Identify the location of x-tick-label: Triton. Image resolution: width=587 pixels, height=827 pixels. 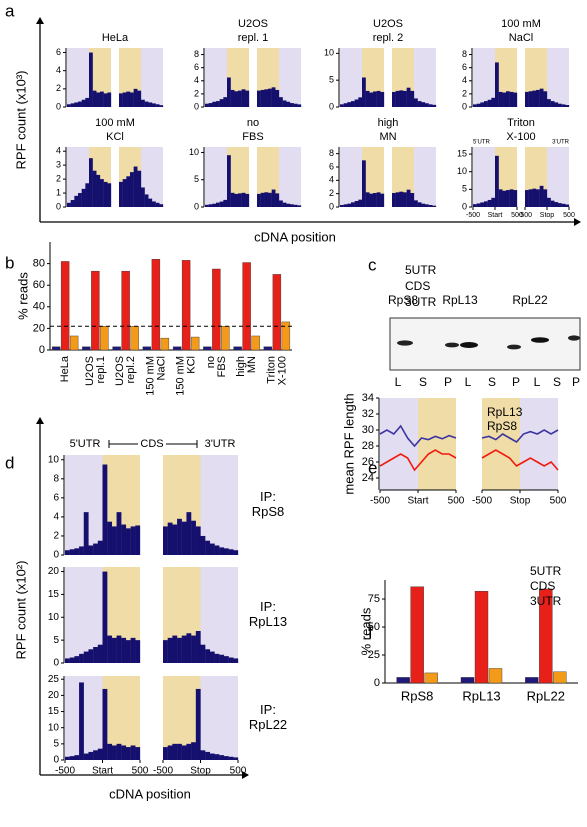
(271, 370).